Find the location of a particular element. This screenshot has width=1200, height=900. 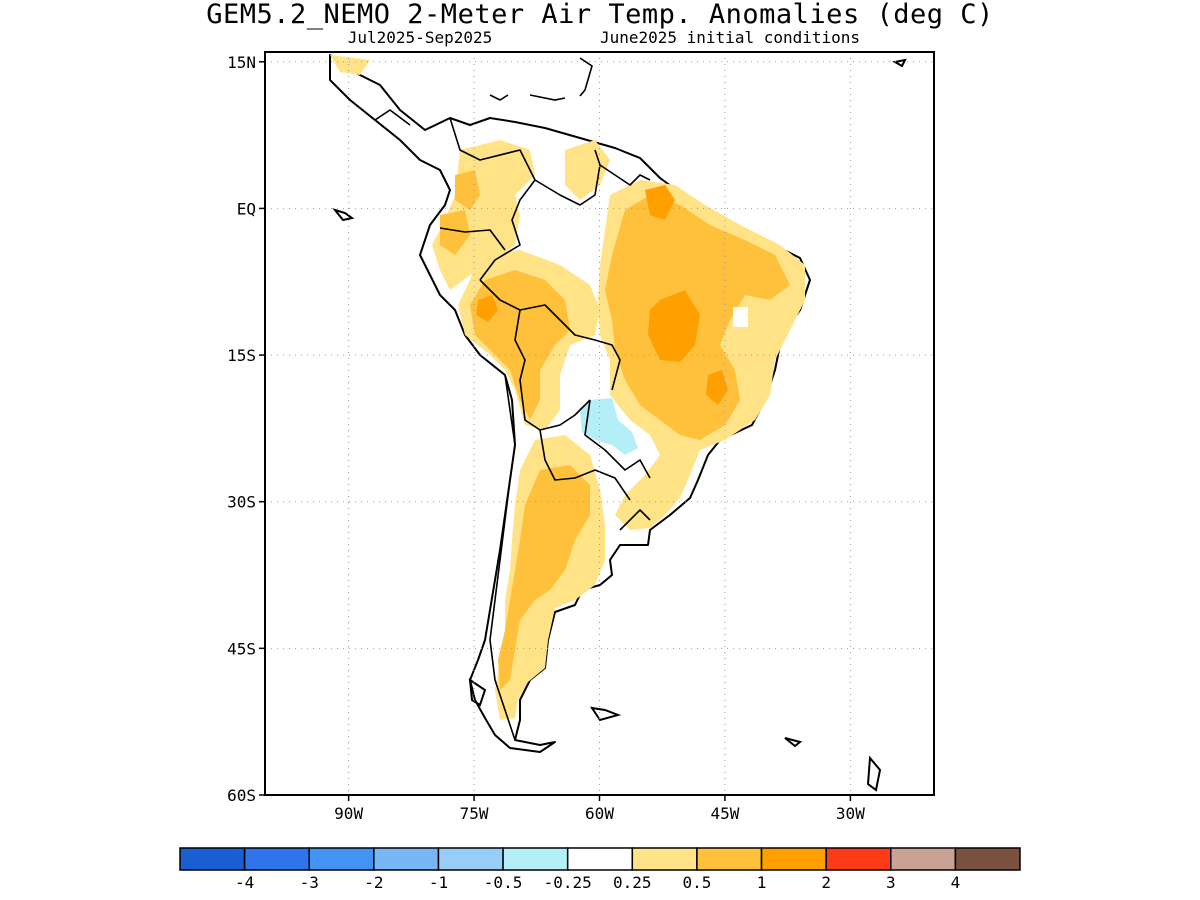

lat-tick-label: 30S is located at coordinates (241, 502).